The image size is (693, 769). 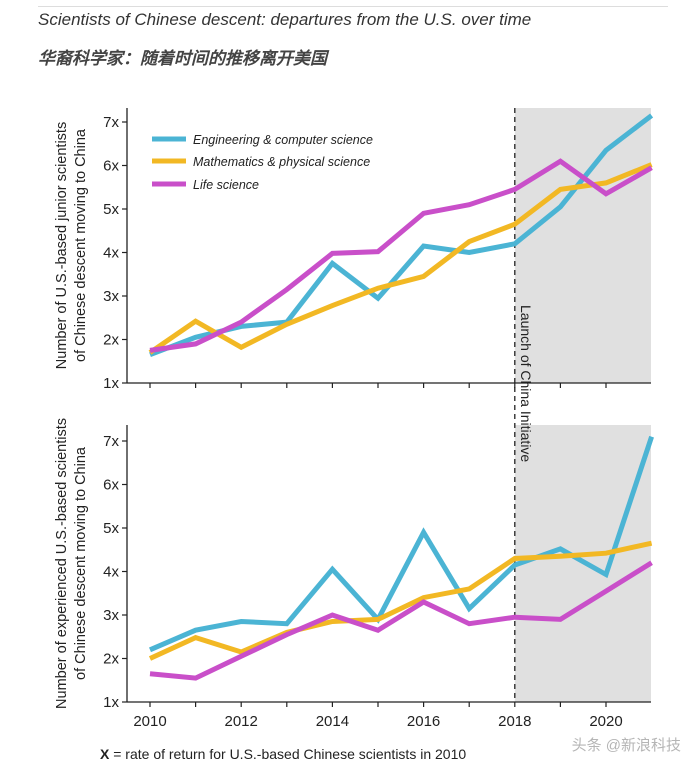 What do you see at coordinates (111, 166) in the screenshot?
I see `y-tick-label-1: 6x` at bounding box center [111, 166].